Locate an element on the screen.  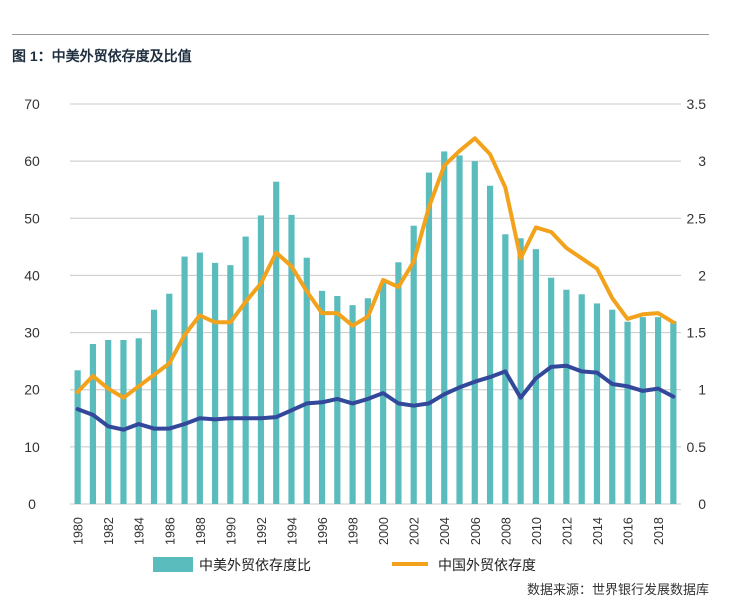
bar-1980 is located at coordinates (77, 437).